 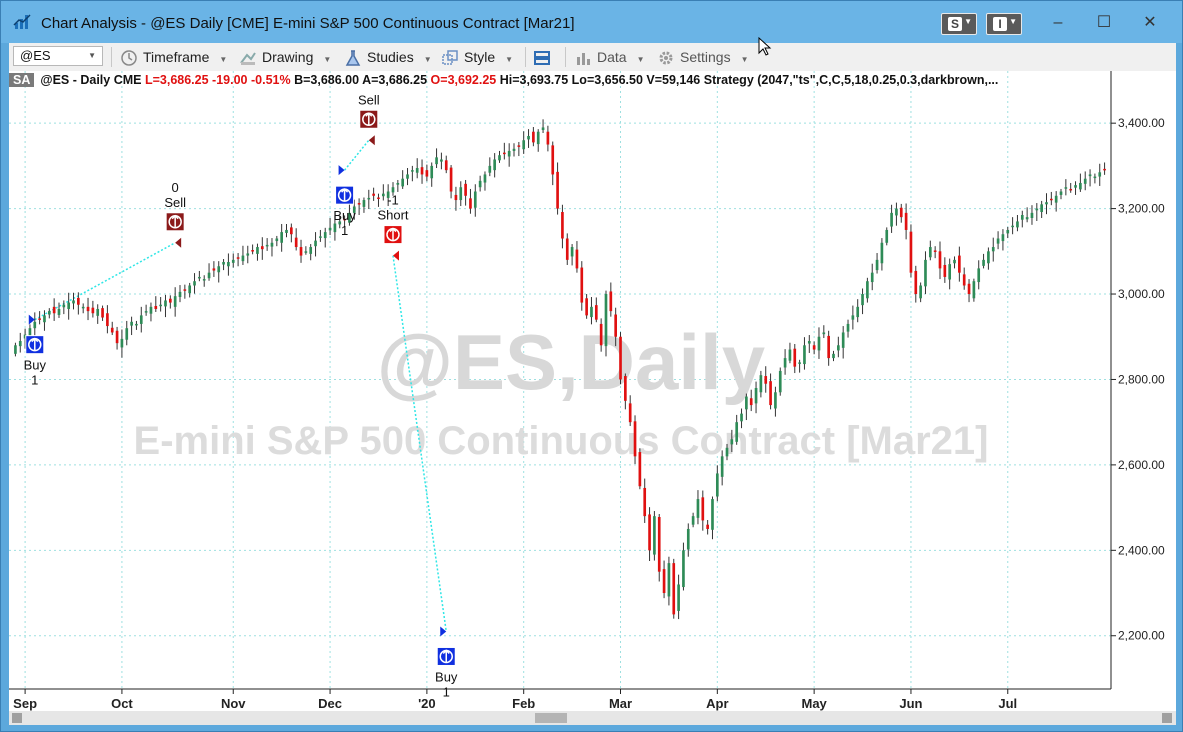 I want to click on signal-label: Sell, so click(x=369, y=99).